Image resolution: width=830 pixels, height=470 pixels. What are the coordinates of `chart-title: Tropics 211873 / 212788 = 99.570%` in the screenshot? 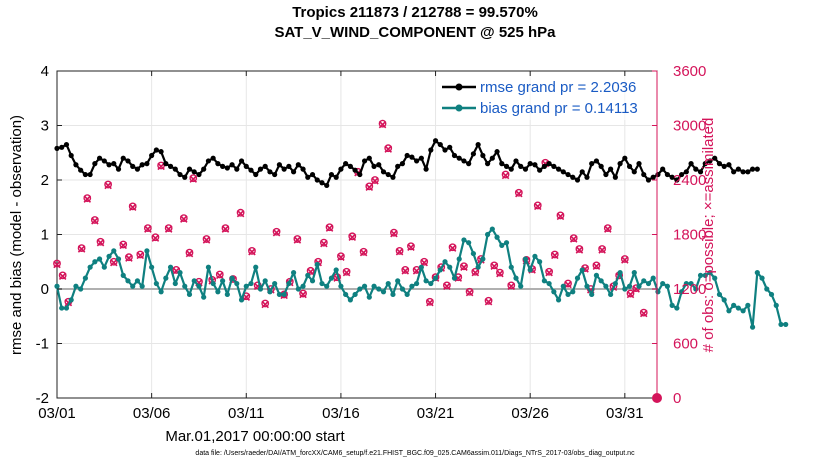 It's located at (415, 12).